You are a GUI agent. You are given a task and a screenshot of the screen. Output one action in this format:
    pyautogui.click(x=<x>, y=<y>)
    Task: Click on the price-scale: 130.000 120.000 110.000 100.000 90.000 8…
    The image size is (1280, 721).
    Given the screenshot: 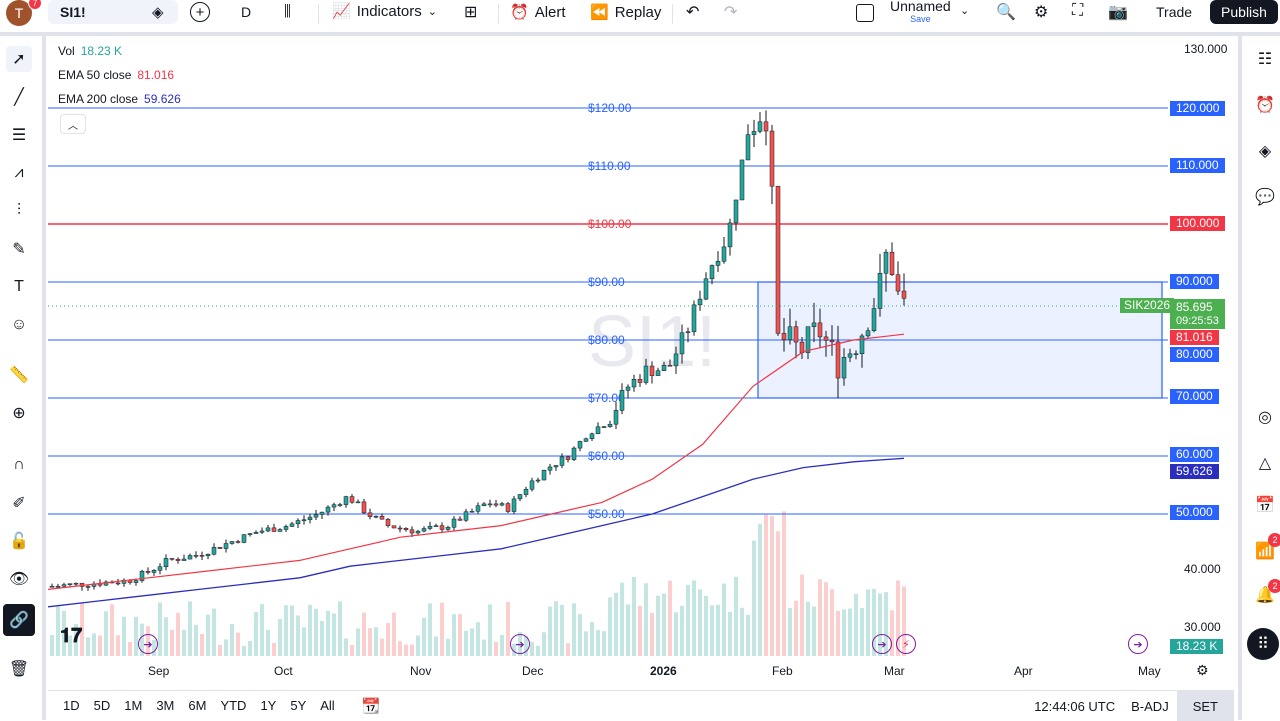 What is the action you would take?
    pyautogui.click(x=1201, y=361)
    